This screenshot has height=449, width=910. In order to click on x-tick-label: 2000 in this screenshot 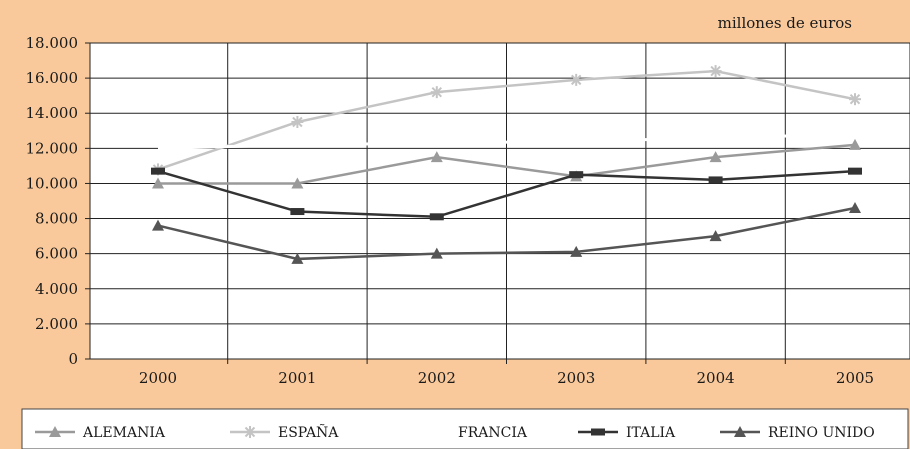, I will do `click(158, 378)`.